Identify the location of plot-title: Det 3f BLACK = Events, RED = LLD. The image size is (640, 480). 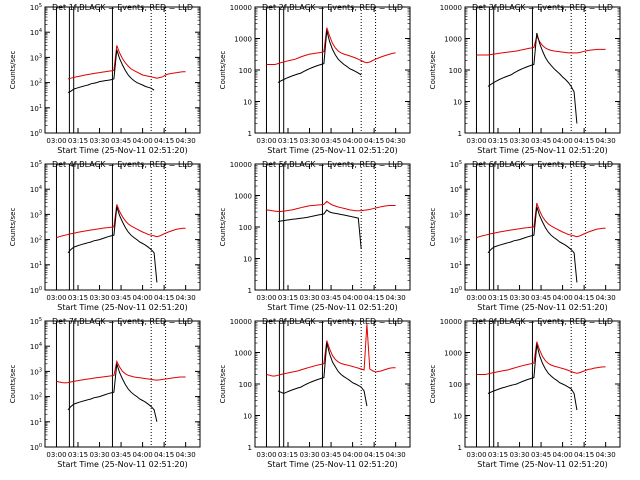
(542, 7).